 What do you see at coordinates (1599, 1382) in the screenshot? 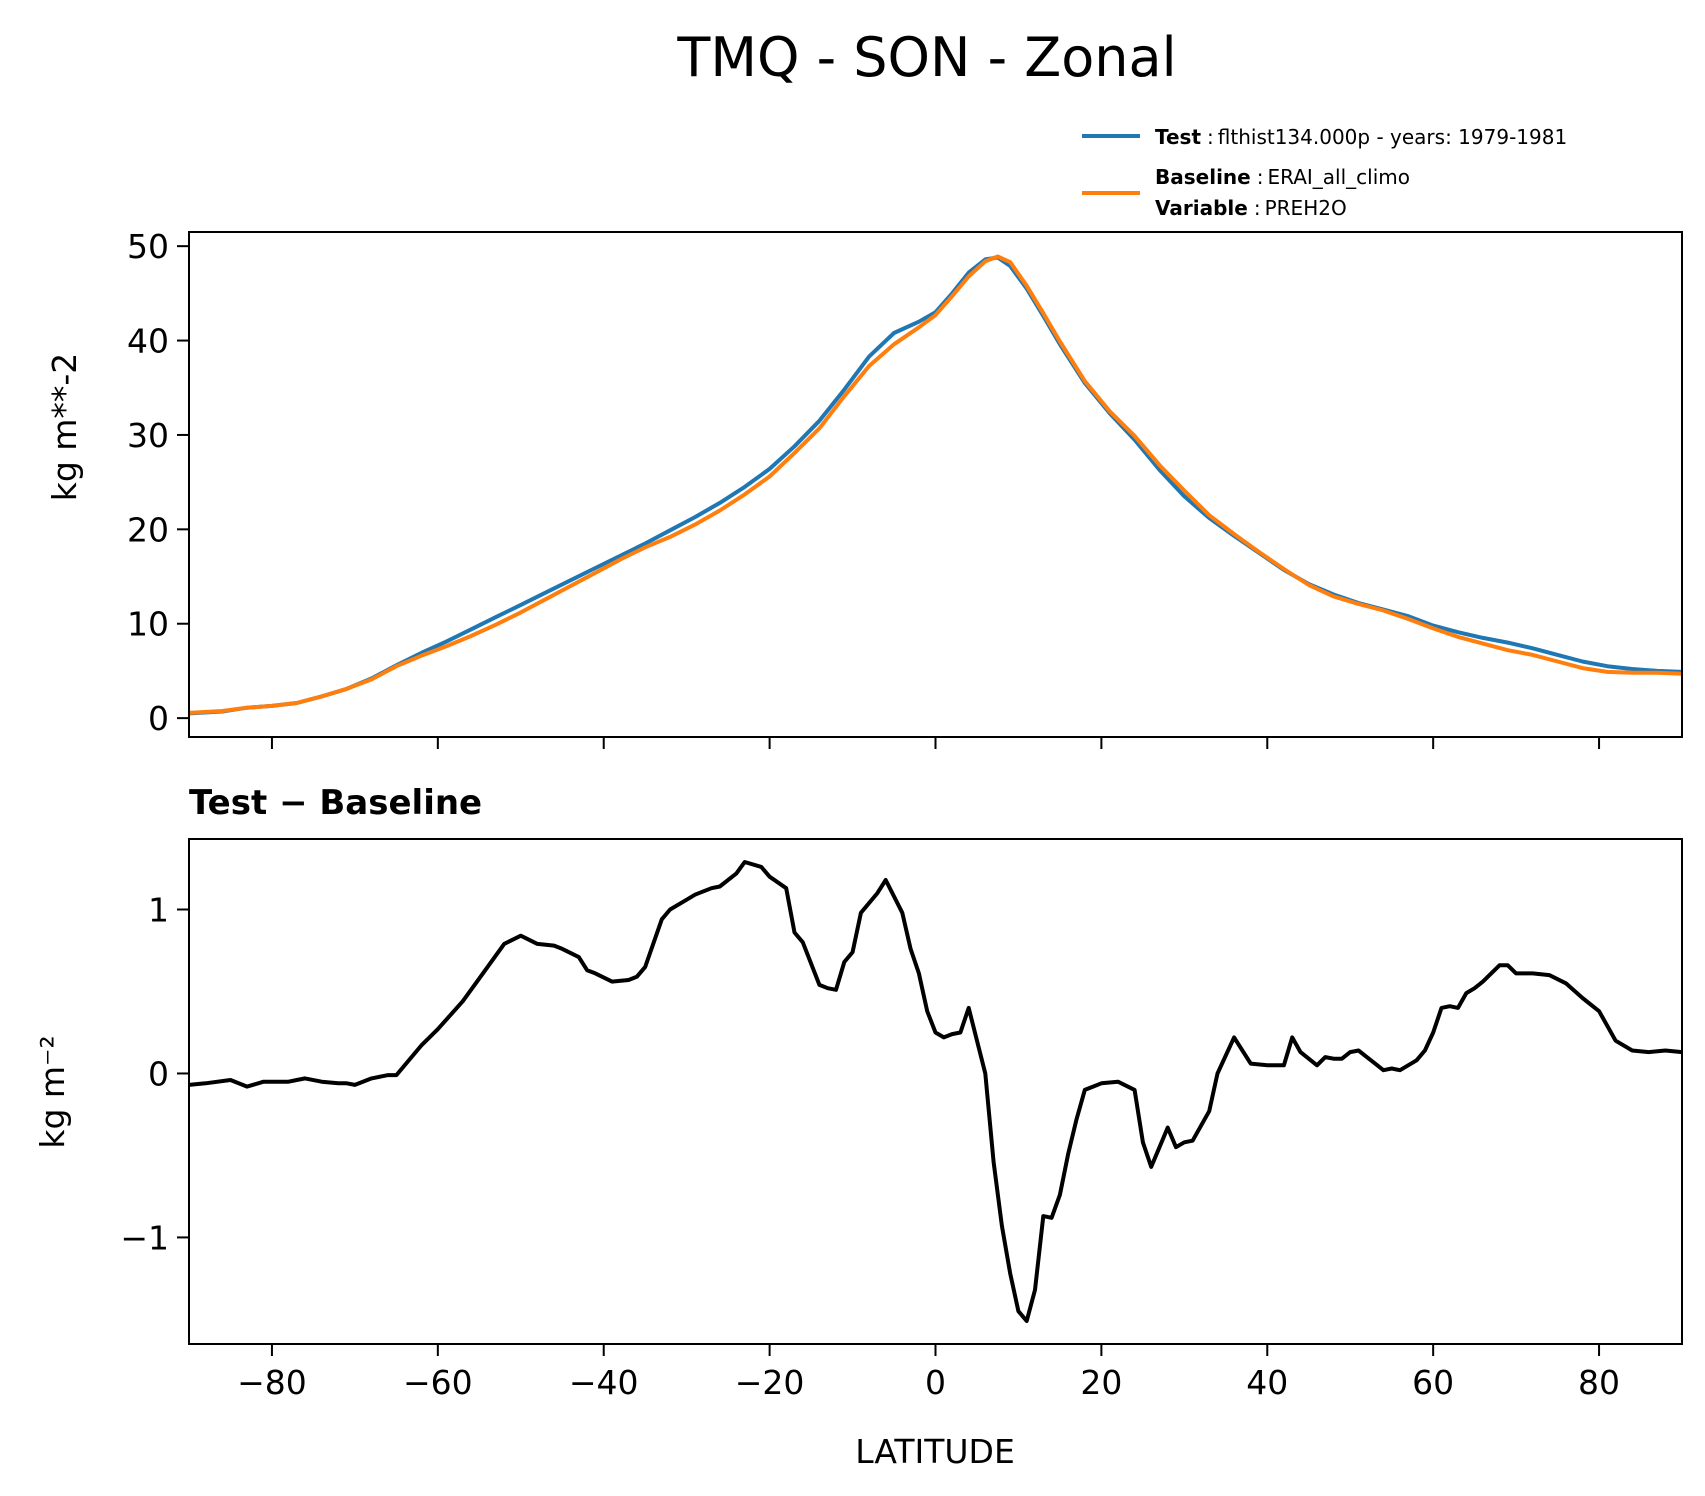
I see `bottom-x-tick-label: 80` at bounding box center [1599, 1382].